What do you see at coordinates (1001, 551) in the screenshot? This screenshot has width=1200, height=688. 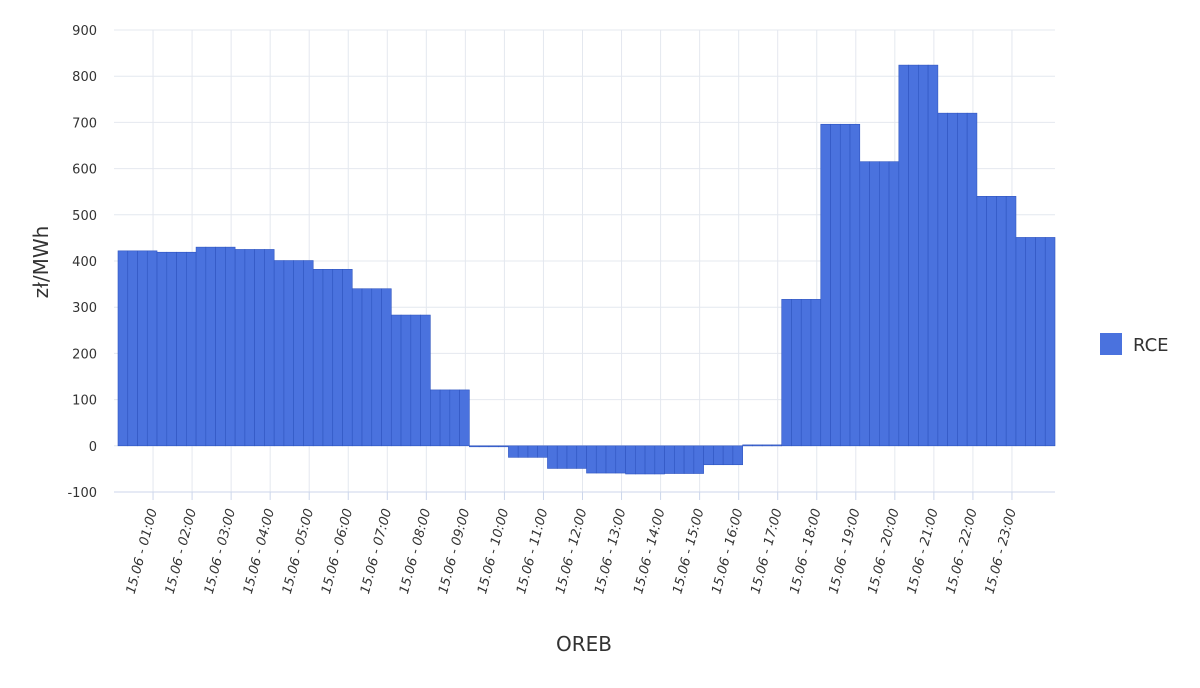 I see `x-tick-label: 15.06 - 23:00` at bounding box center [1001, 551].